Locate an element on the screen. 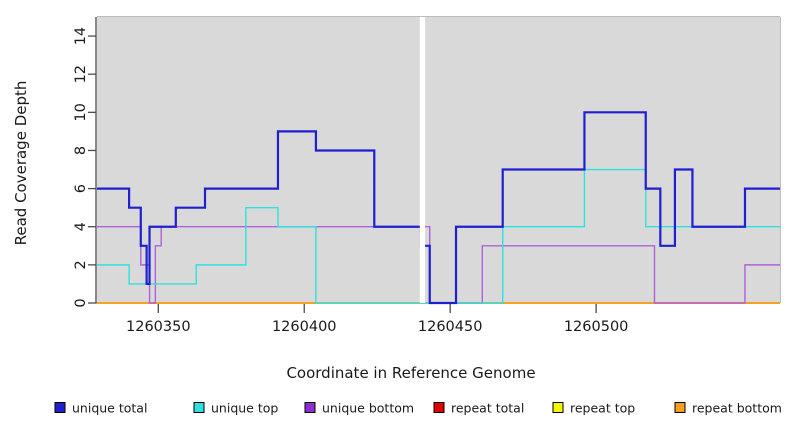  legend-item-repeat-bottom: repeat bottom is located at coordinates (728, 408).